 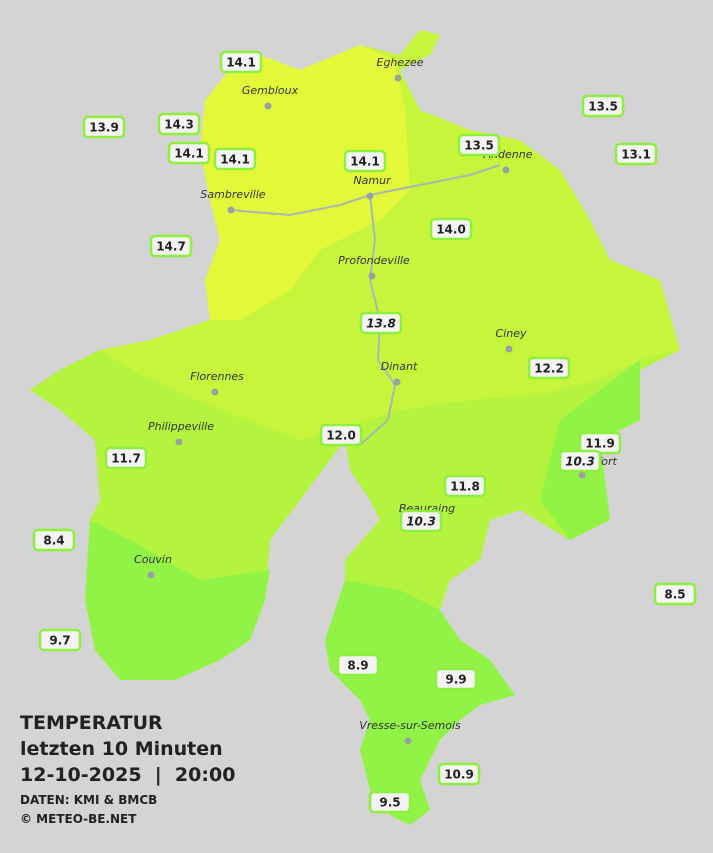 I want to click on station-value: 14.0, so click(x=451, y=230).